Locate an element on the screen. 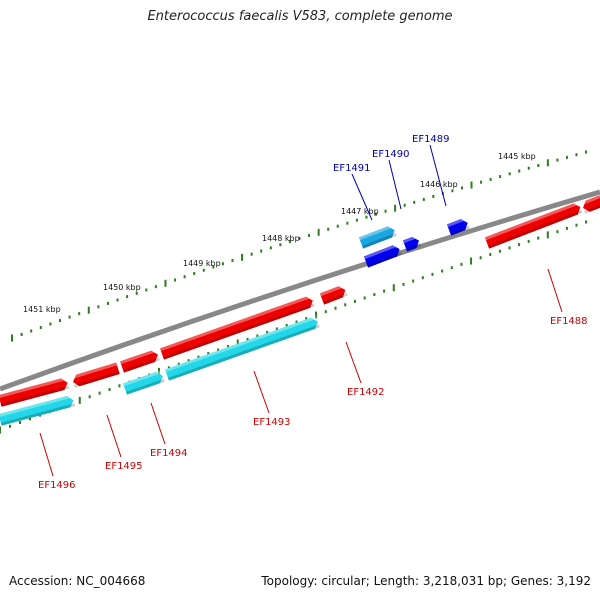 The height and width of the screenshot is (600, 600). gene-label: EF1496 is located at coordinates (57, 485).